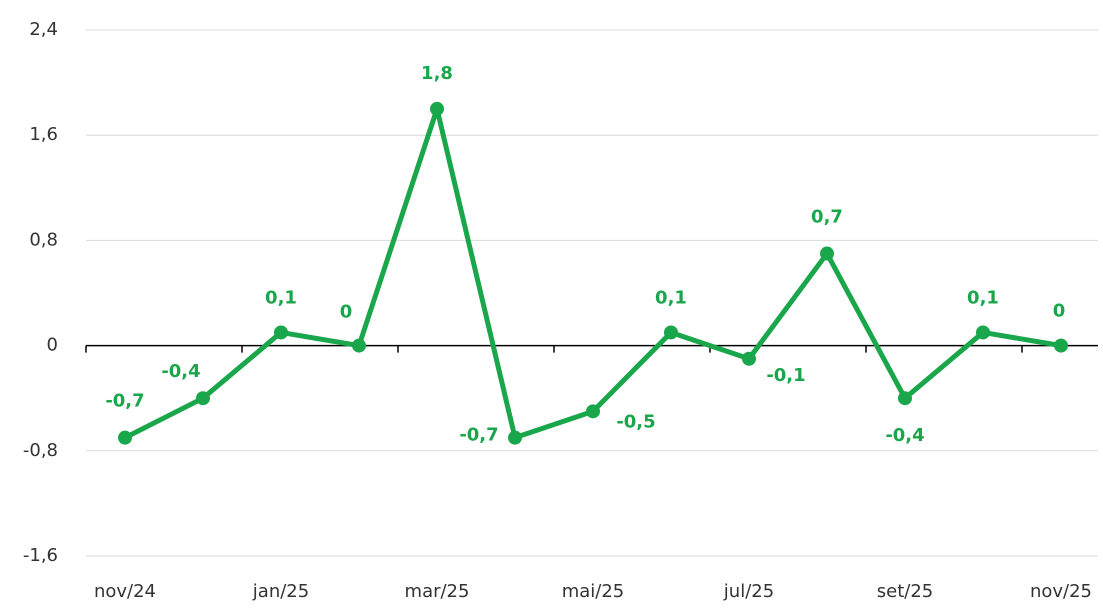 This screenshot has height=608, width=1103. What do you see at coordinates (748, 591) in the screenshot?
I see `x-tick-label: jul/25` at bounding box center [748, 591].